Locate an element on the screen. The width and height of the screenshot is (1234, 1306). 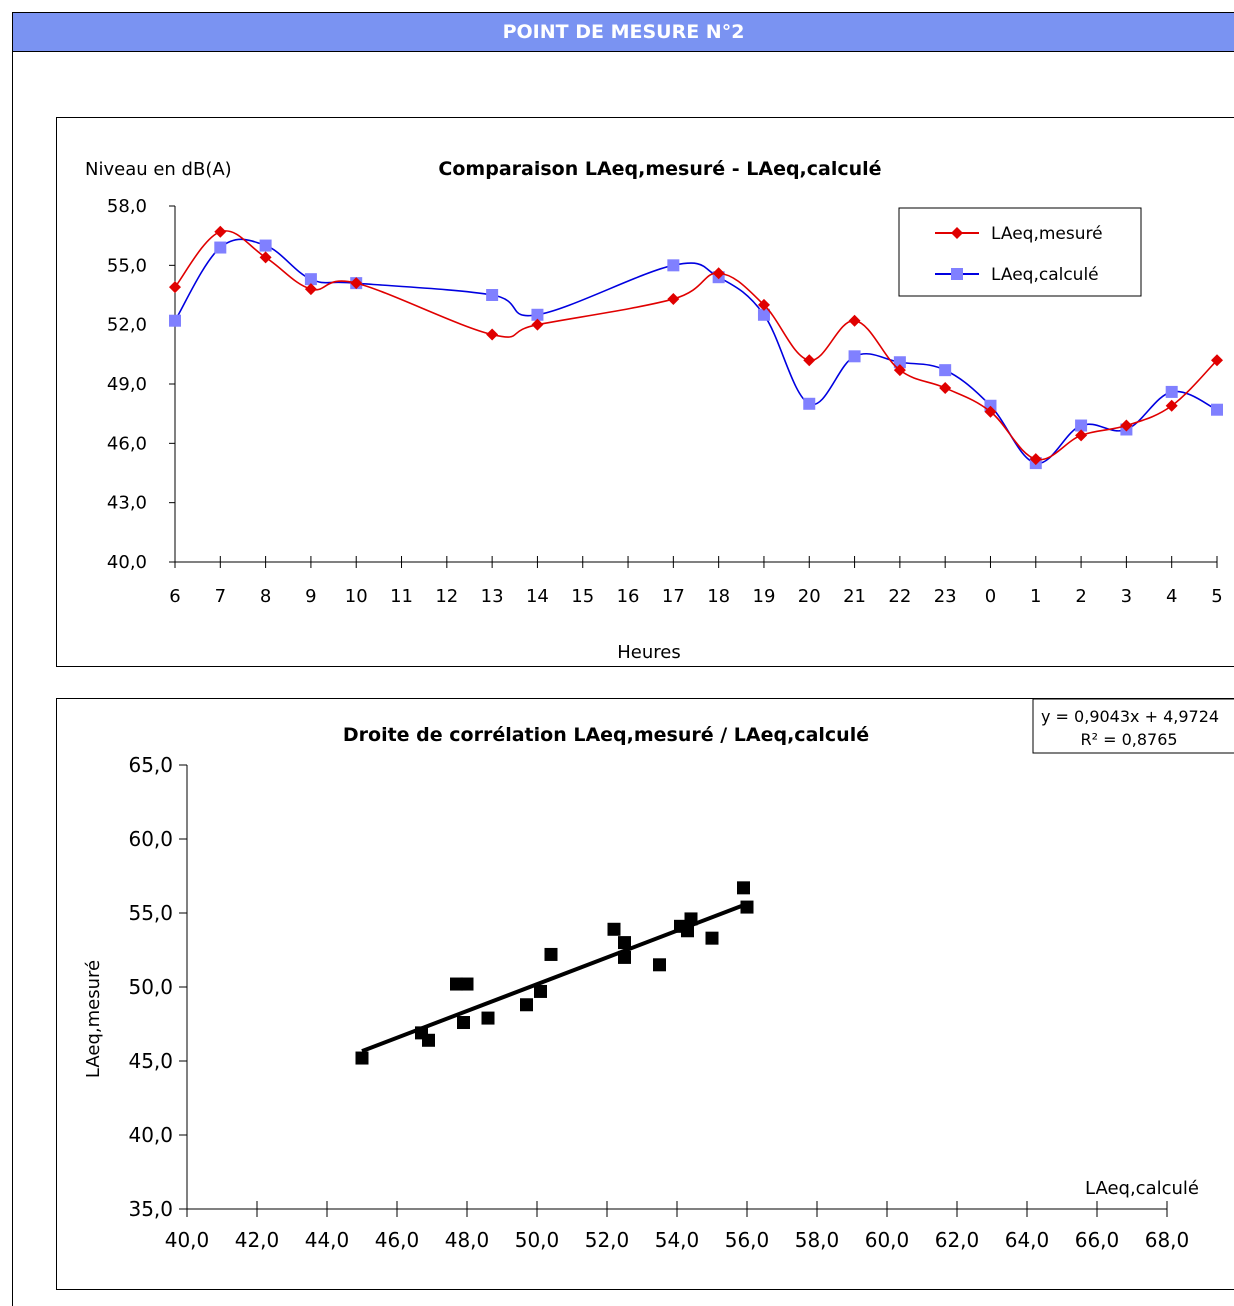
x-tick-label: 3 is located at coordinates (1126, 596).